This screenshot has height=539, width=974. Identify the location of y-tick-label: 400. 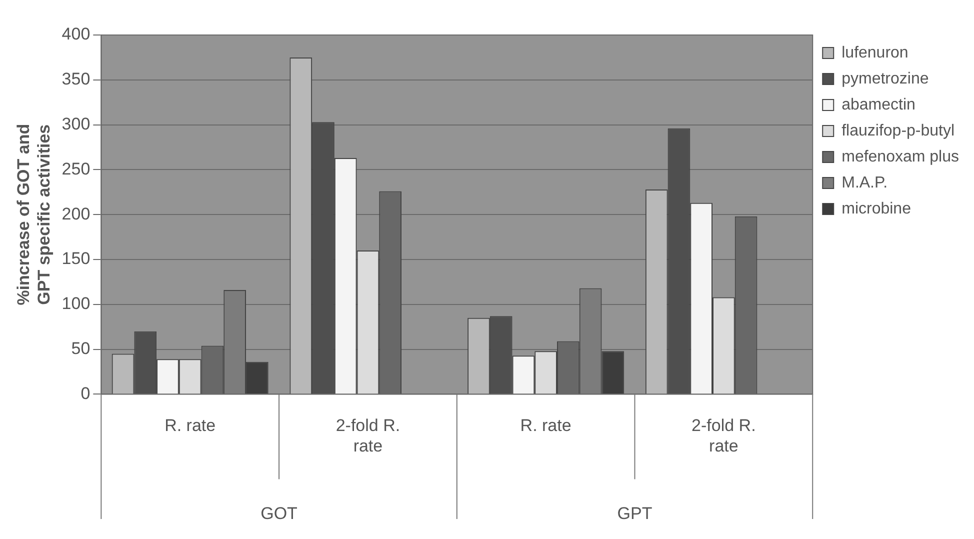
(76, 34).